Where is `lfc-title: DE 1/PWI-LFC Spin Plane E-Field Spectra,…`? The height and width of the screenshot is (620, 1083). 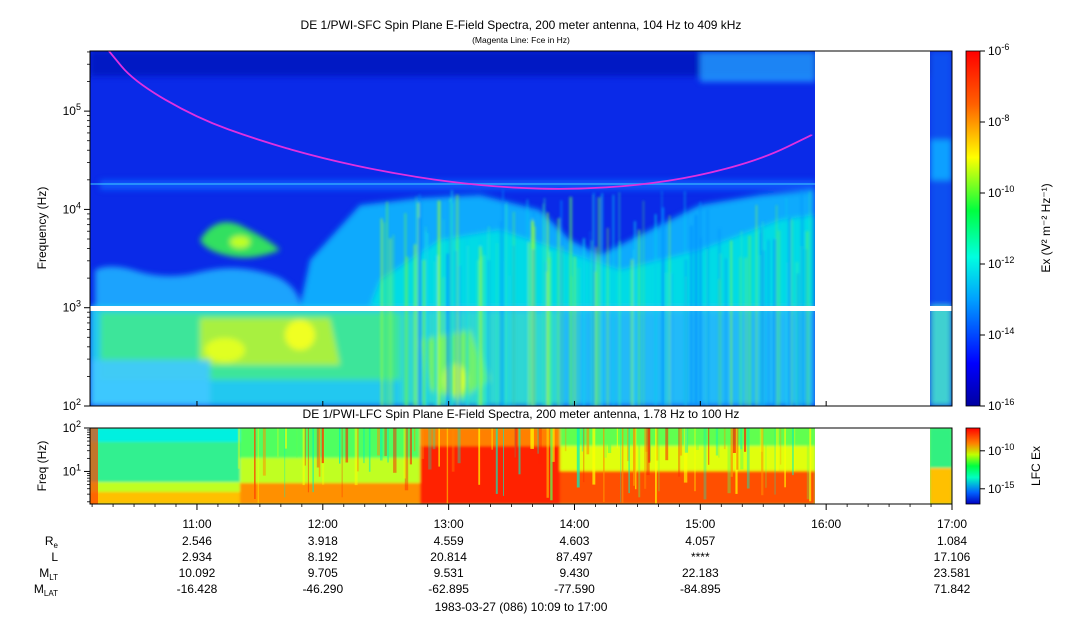
lfc-title: DE 1/PWI-LFC Spin Plane E-Field Spectra,… is located at coordinates (521, 414).